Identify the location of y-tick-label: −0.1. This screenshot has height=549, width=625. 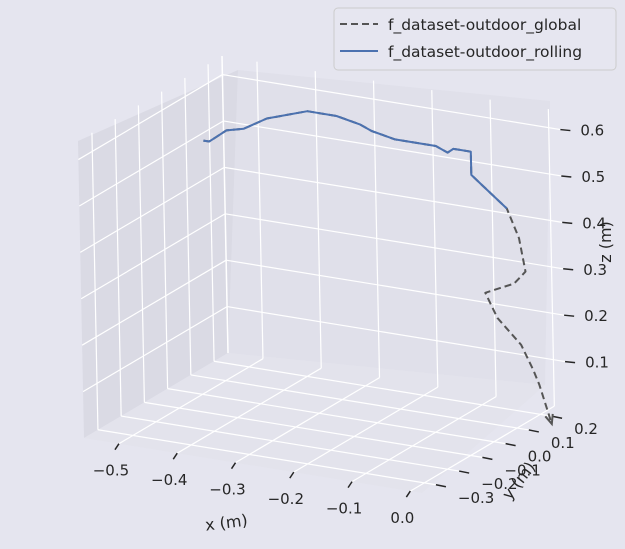
(522, 470).